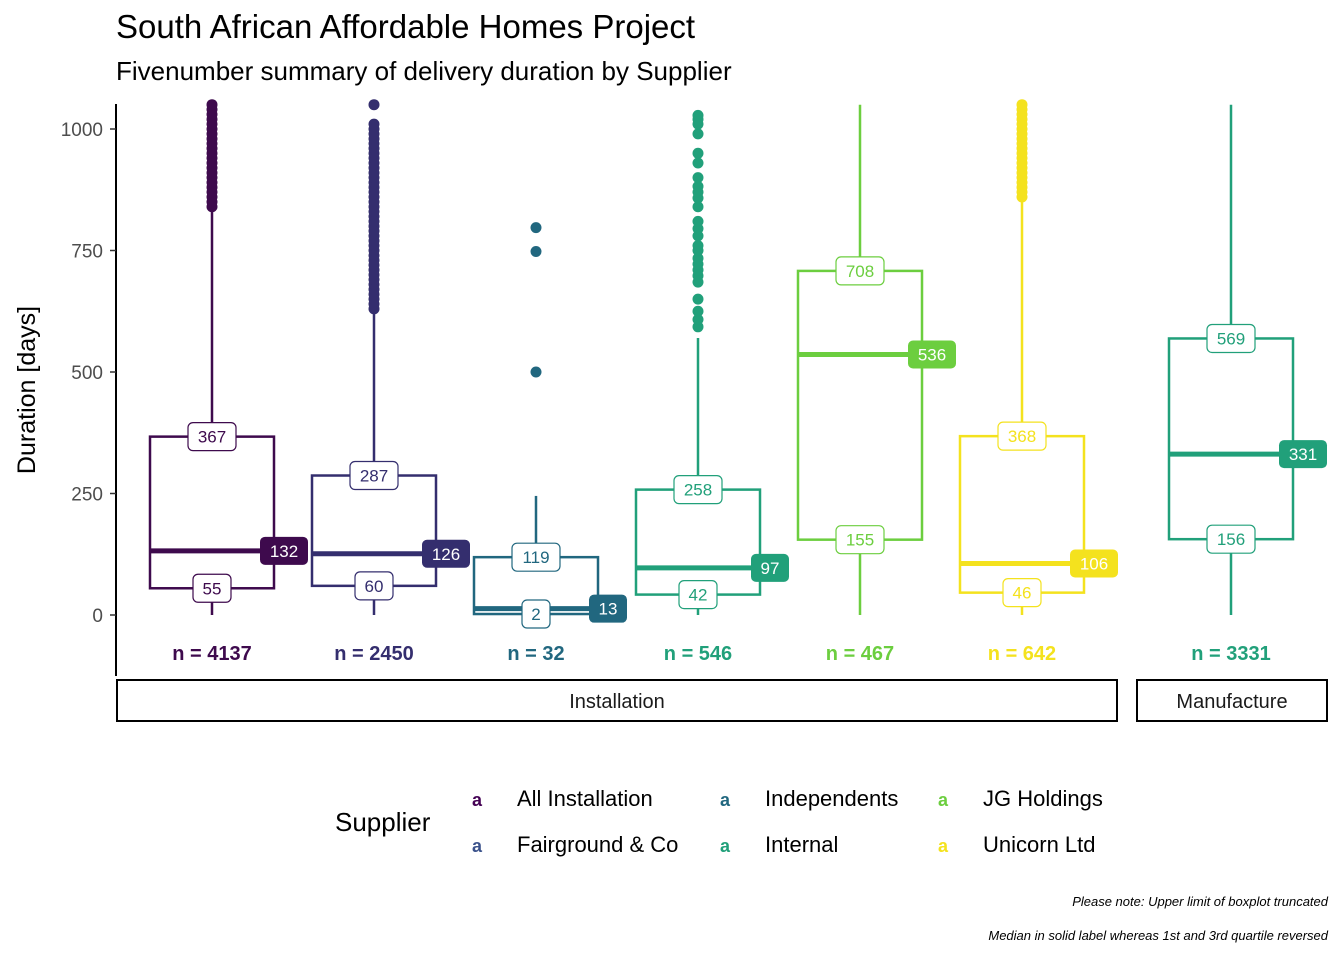 This screenshot has width=1344, height=960. Describe the element at coordinates (406, 26) in the screenshot. I see `chart-title: South African Affordable Homes Project` at that location.